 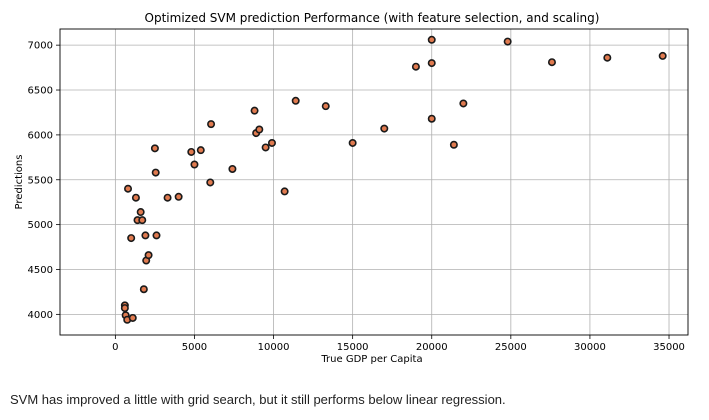 I want to click on x-tick-label: 15000, so click(x=353, y=347).